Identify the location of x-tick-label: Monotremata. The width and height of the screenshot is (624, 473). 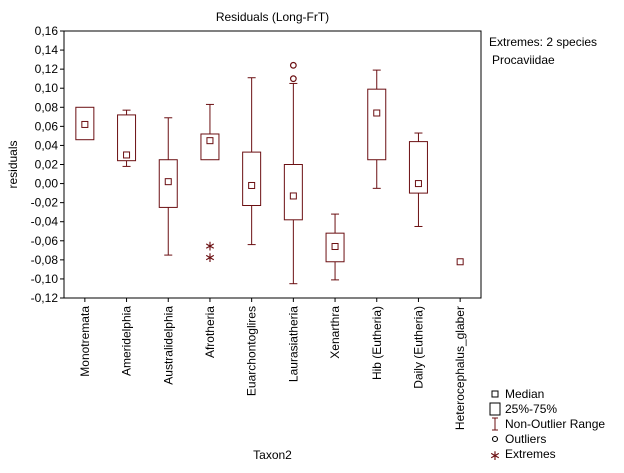
(85, 341).